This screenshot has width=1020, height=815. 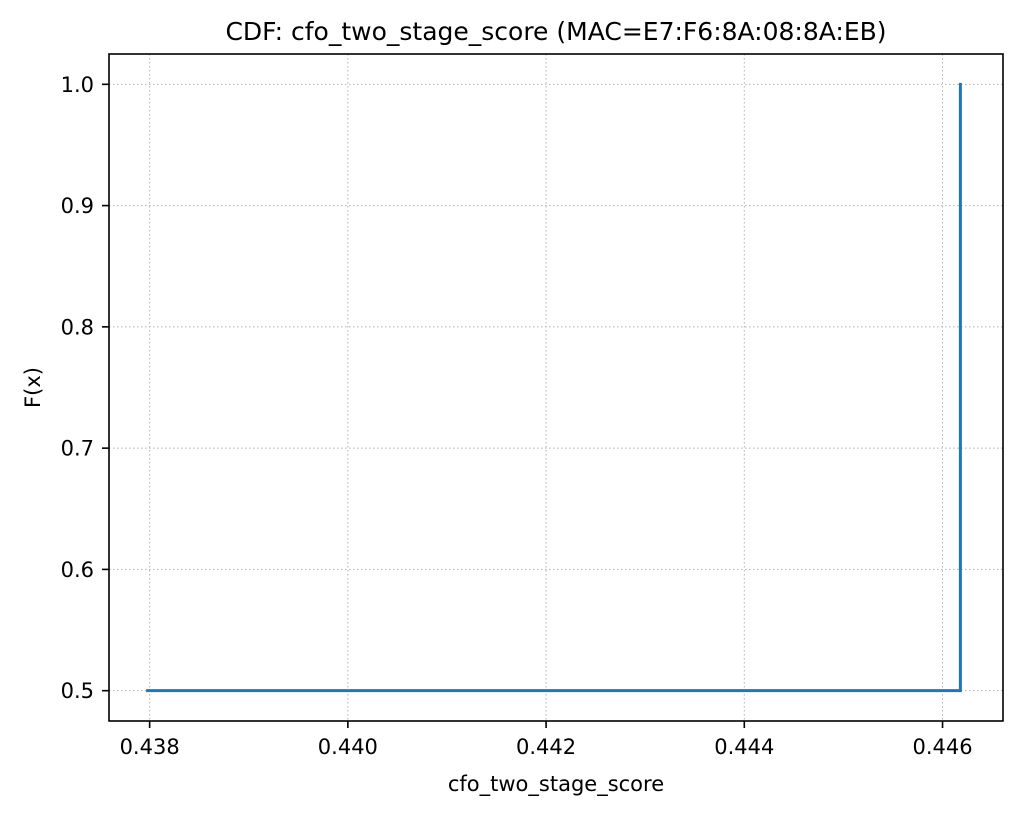 I want to click on x-tick-label: 0.442, so click(x=546, y=747).